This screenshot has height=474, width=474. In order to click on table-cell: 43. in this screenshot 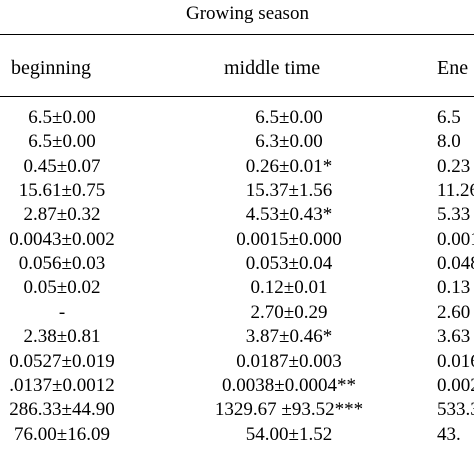, I will do `click(449, 434)`.